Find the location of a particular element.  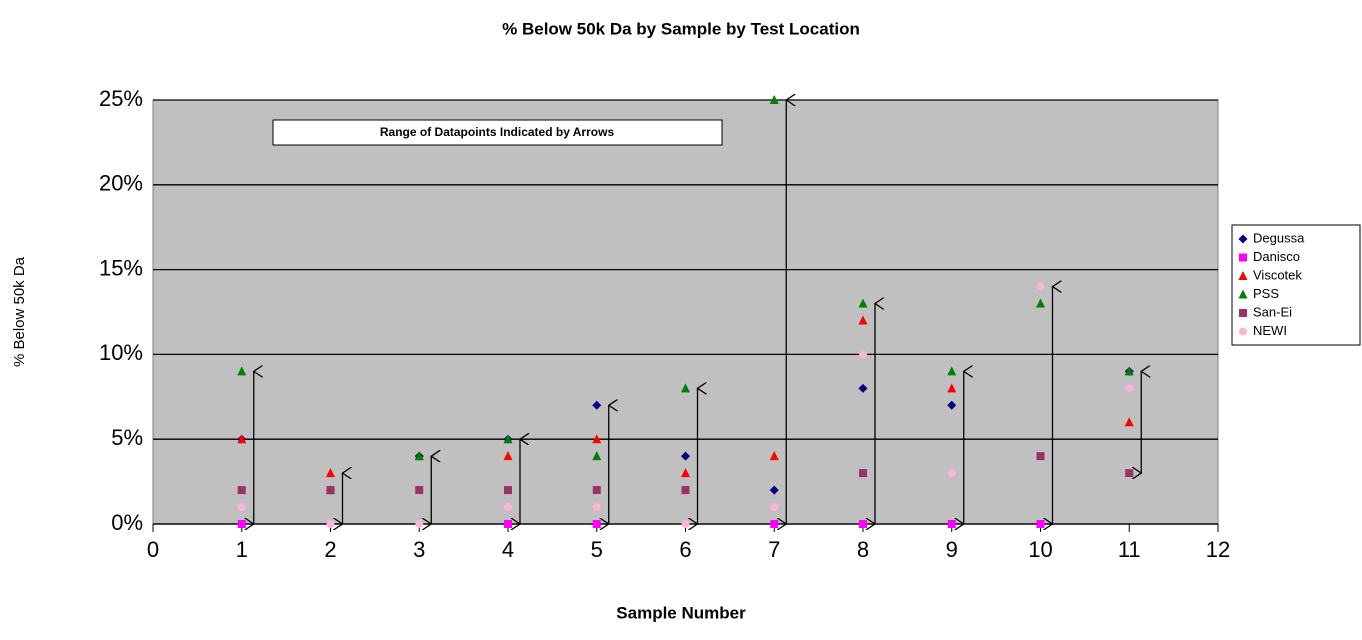

x-tick-label: 9 is located at coordinates (952, 549).